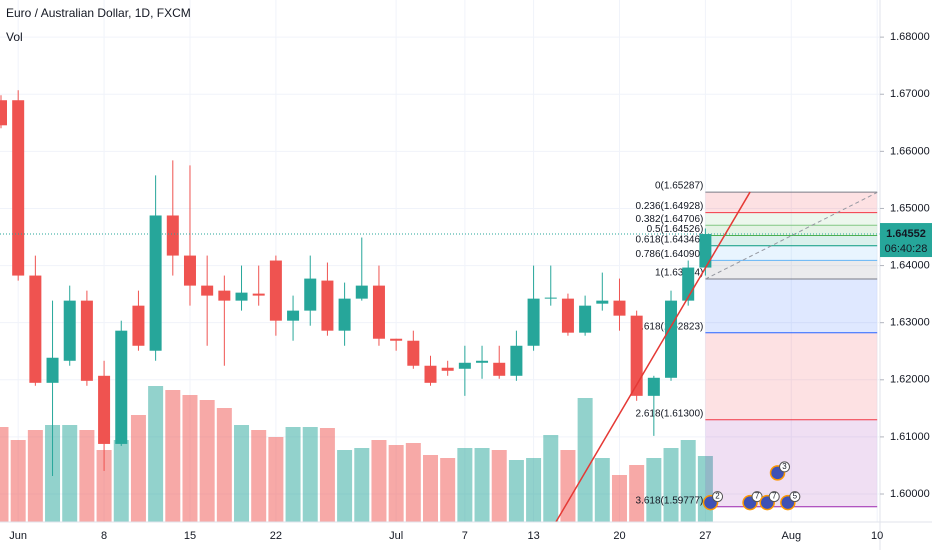 The height and width of the screenshot is (550, 932). What do you see at coordinates (679, 186) in the screenshot?
I see `fib-label: 0(1.65287)` at bounding box center [679, 186].